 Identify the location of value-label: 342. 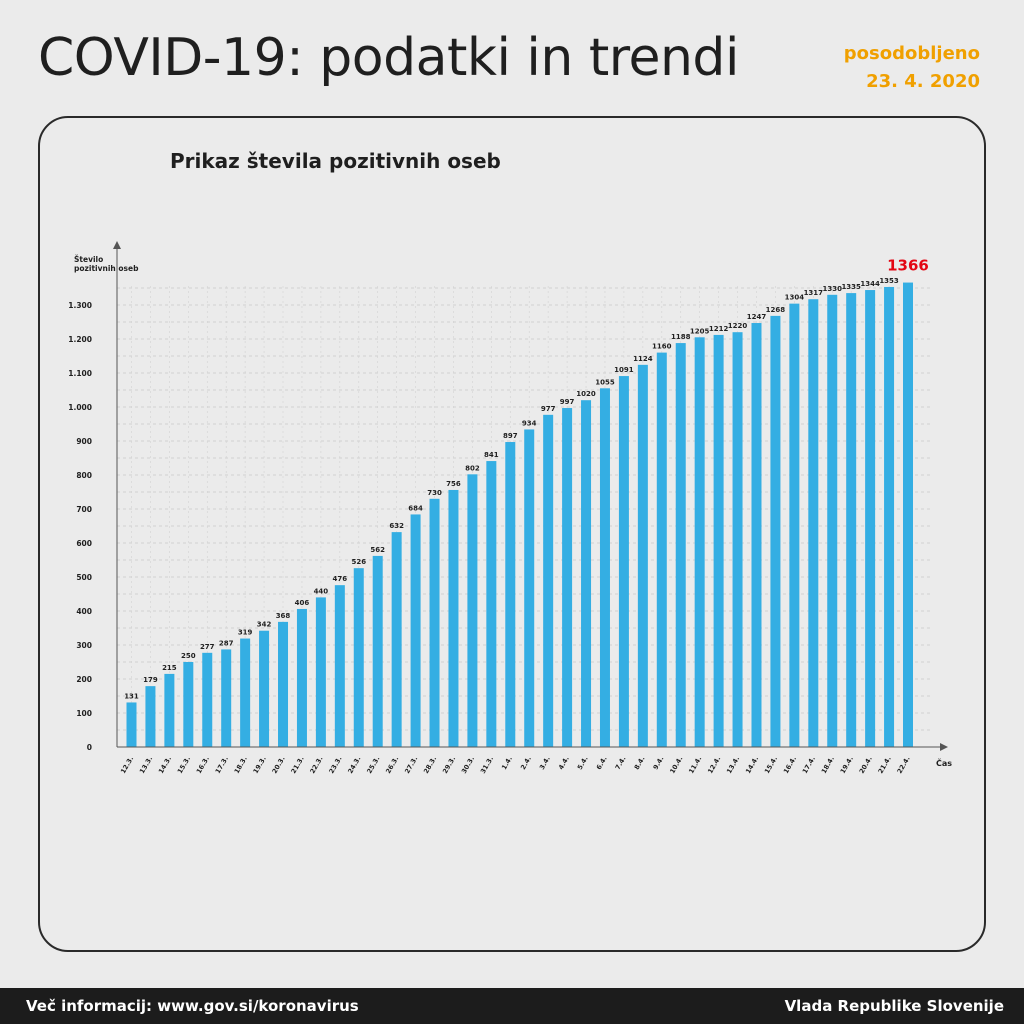
(264, 625).